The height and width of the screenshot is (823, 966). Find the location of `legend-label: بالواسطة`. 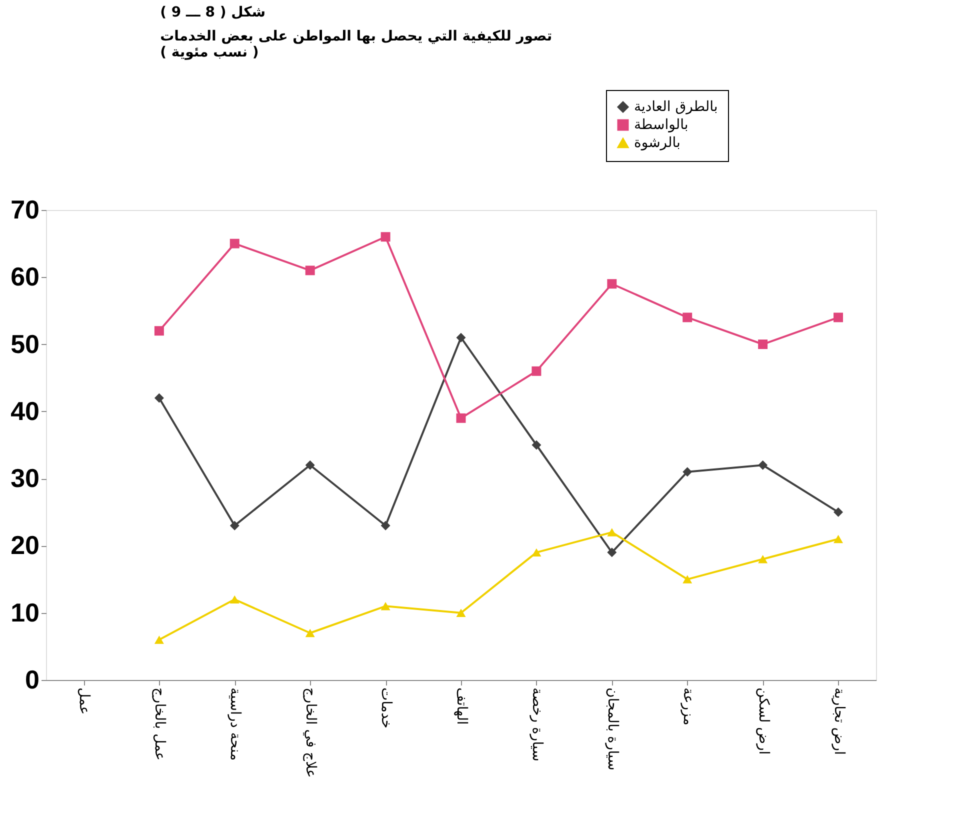

legend-label: بالواسطة is located at coordinates (661, 125).